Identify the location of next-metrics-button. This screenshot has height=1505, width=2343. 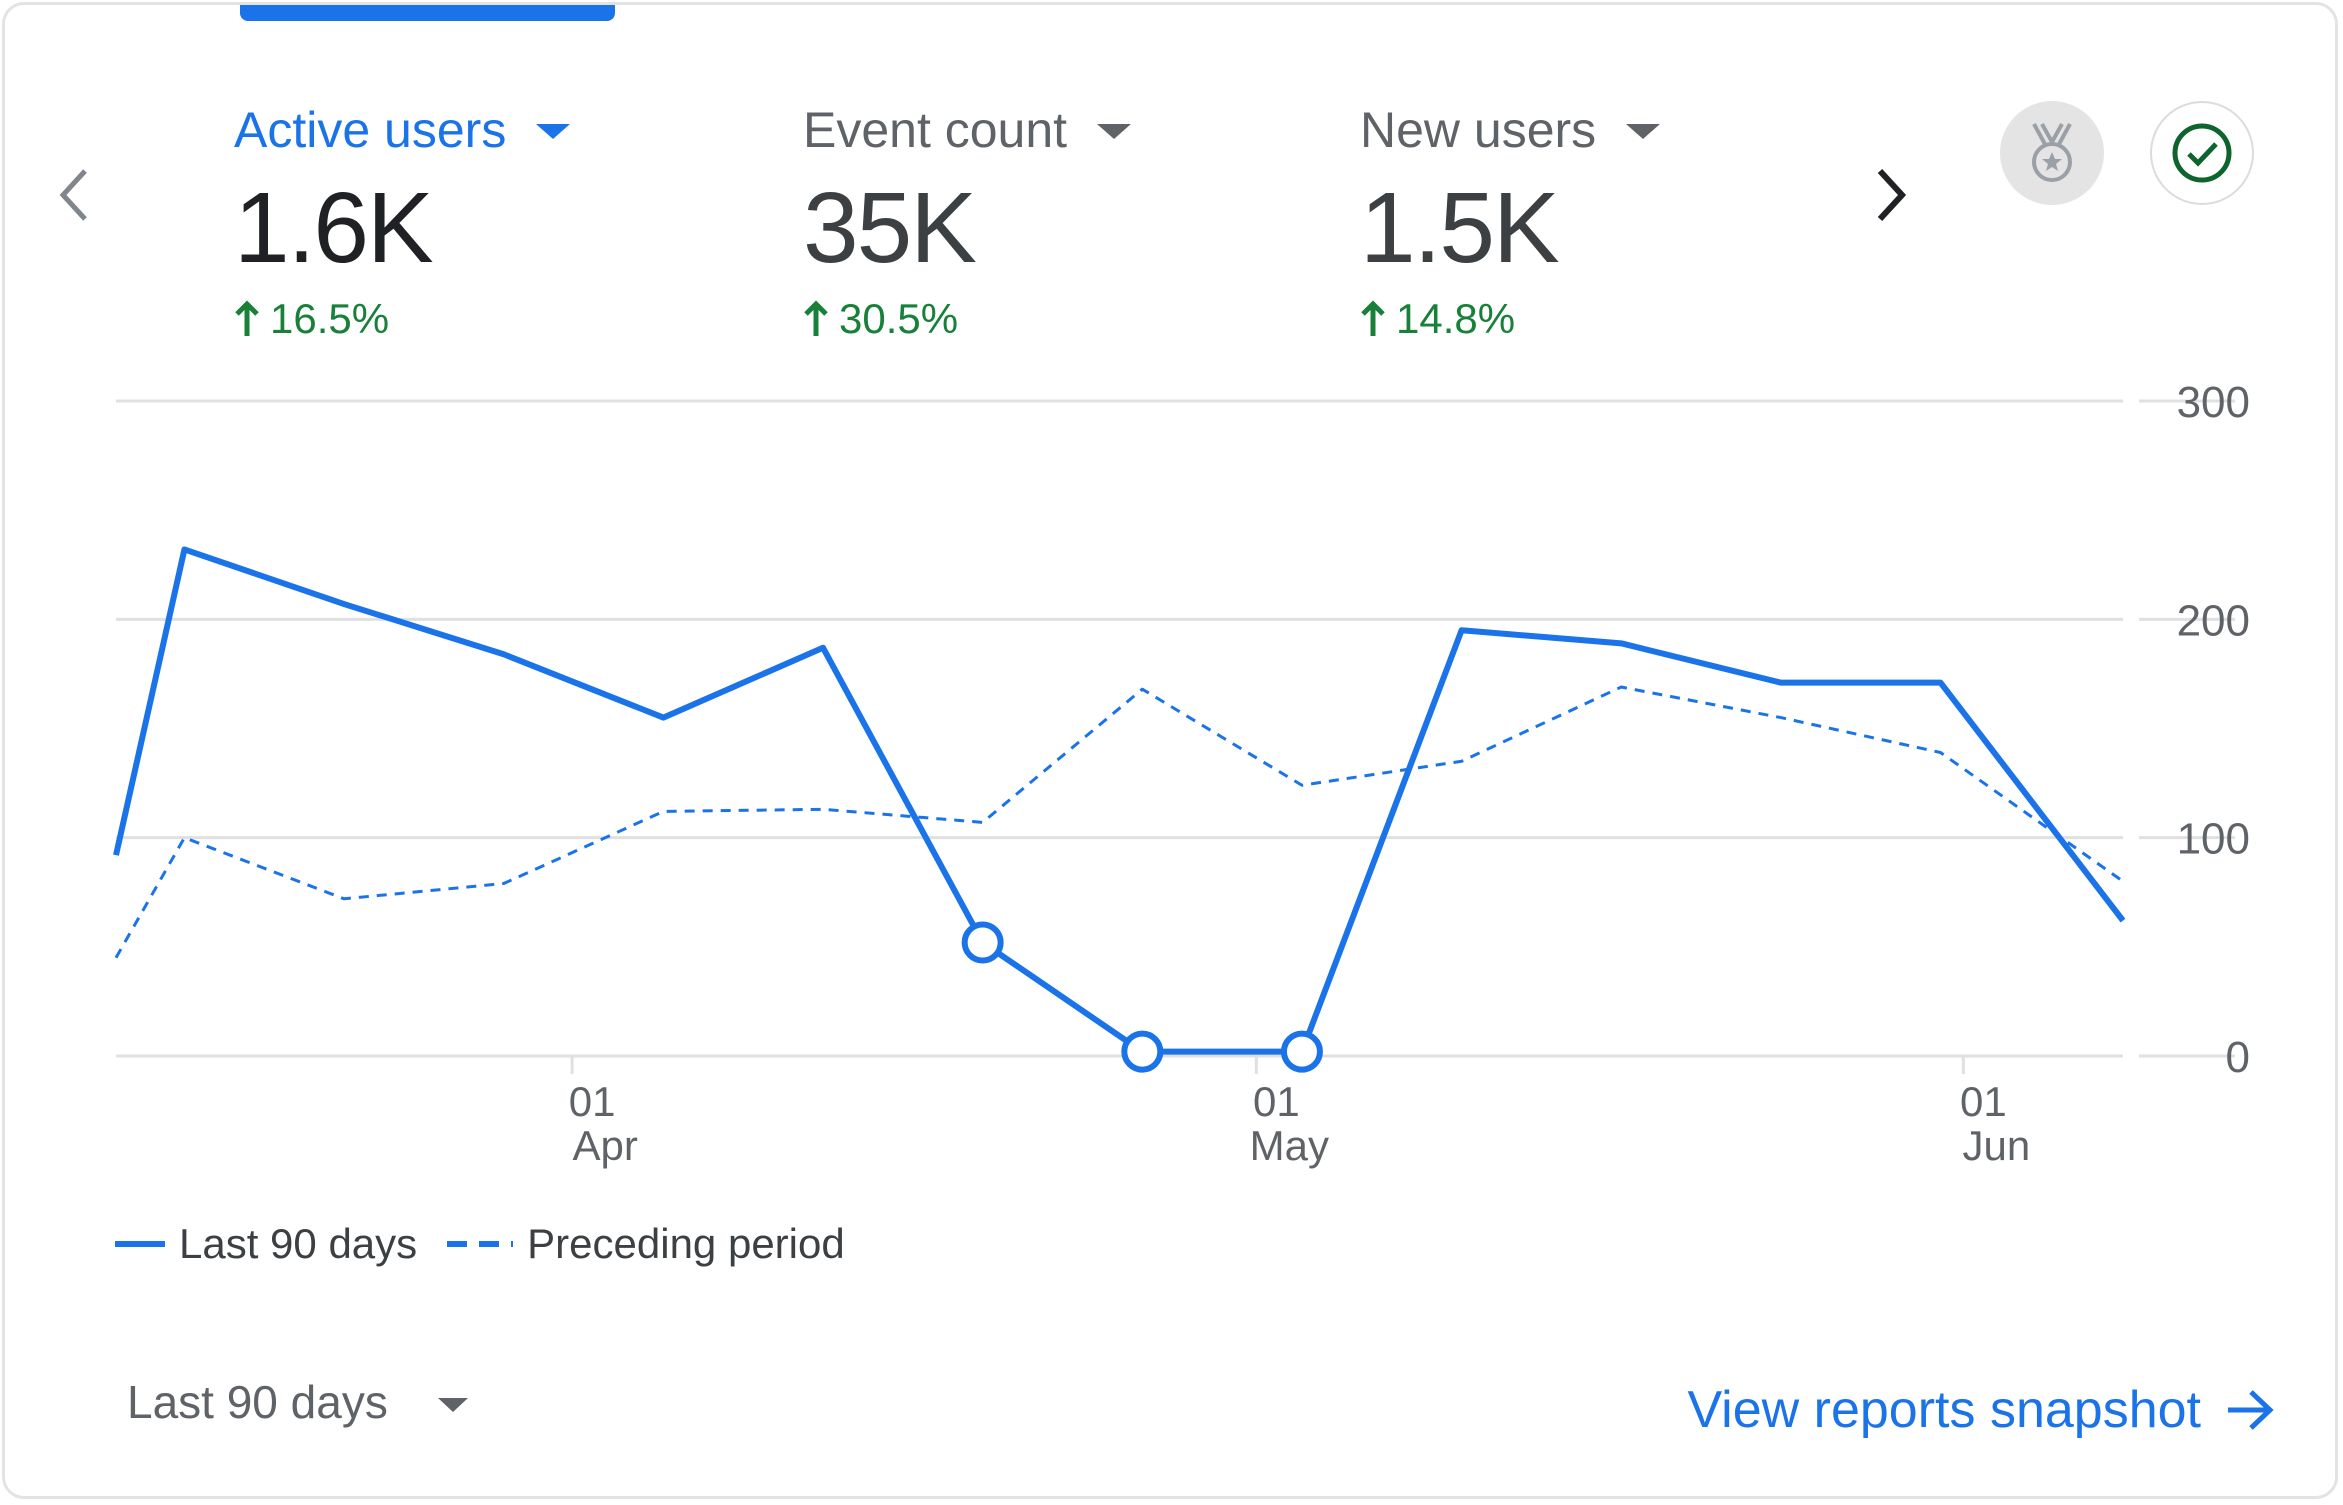
(1890, 195).